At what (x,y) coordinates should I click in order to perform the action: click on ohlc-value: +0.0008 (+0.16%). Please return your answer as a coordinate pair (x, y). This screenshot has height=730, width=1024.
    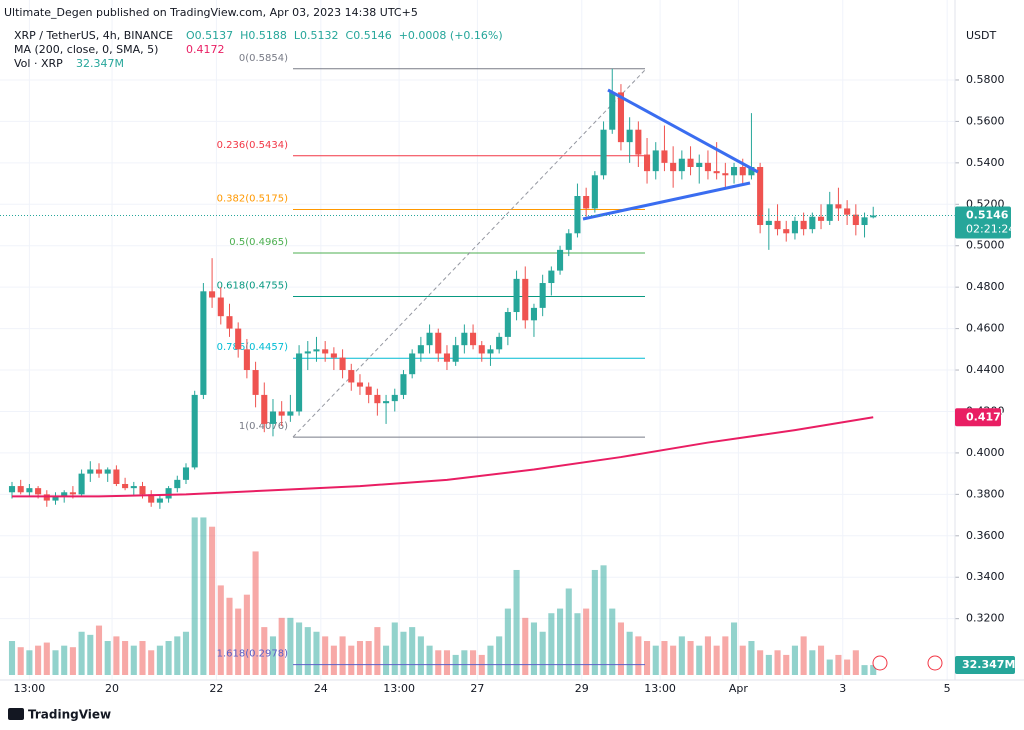
    Looking at the image, I should click on (451, 35).